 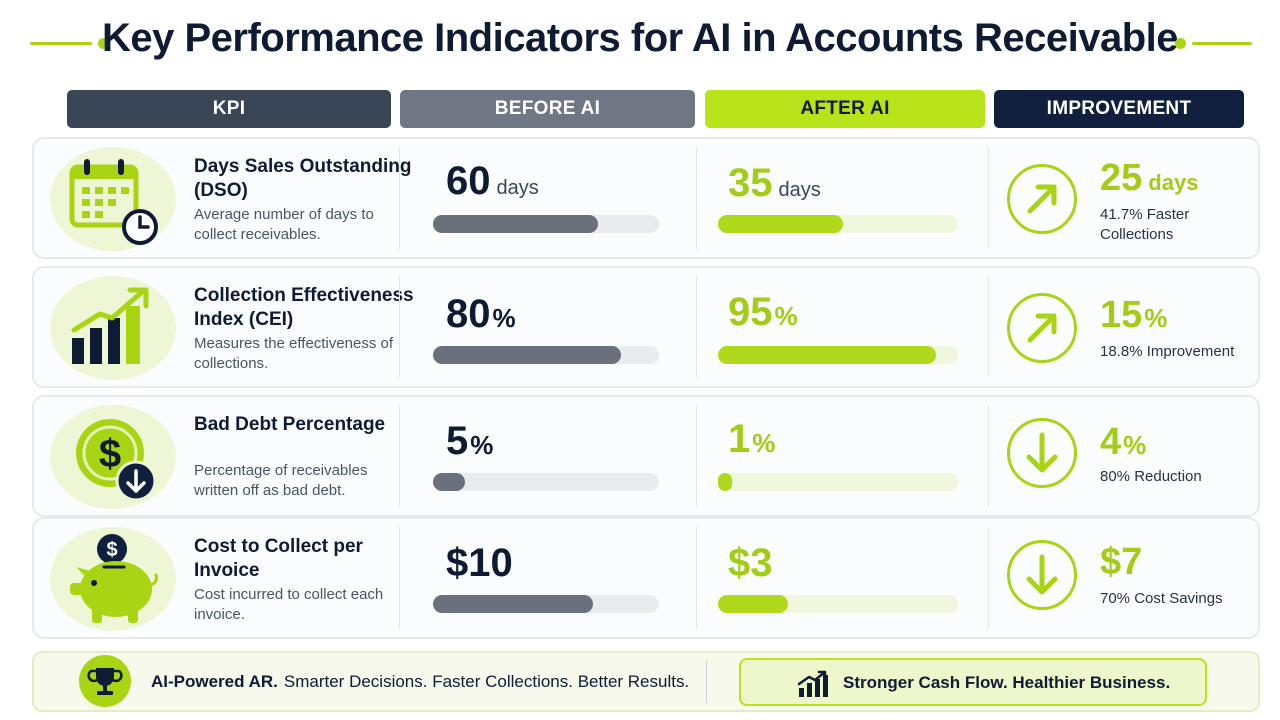 I want to click on before-value: 80%, so click(x=481, y=314).